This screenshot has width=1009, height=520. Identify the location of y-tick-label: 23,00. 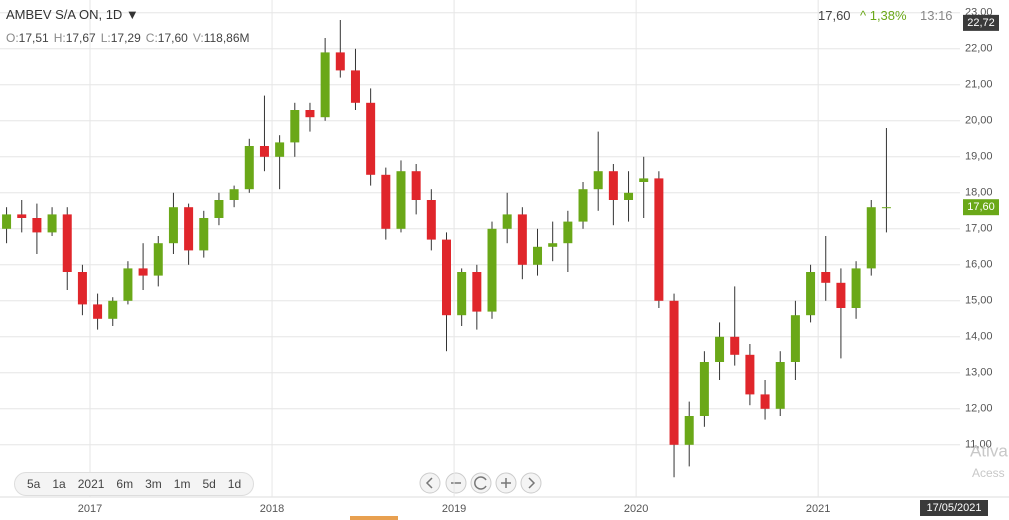
(979, 13).